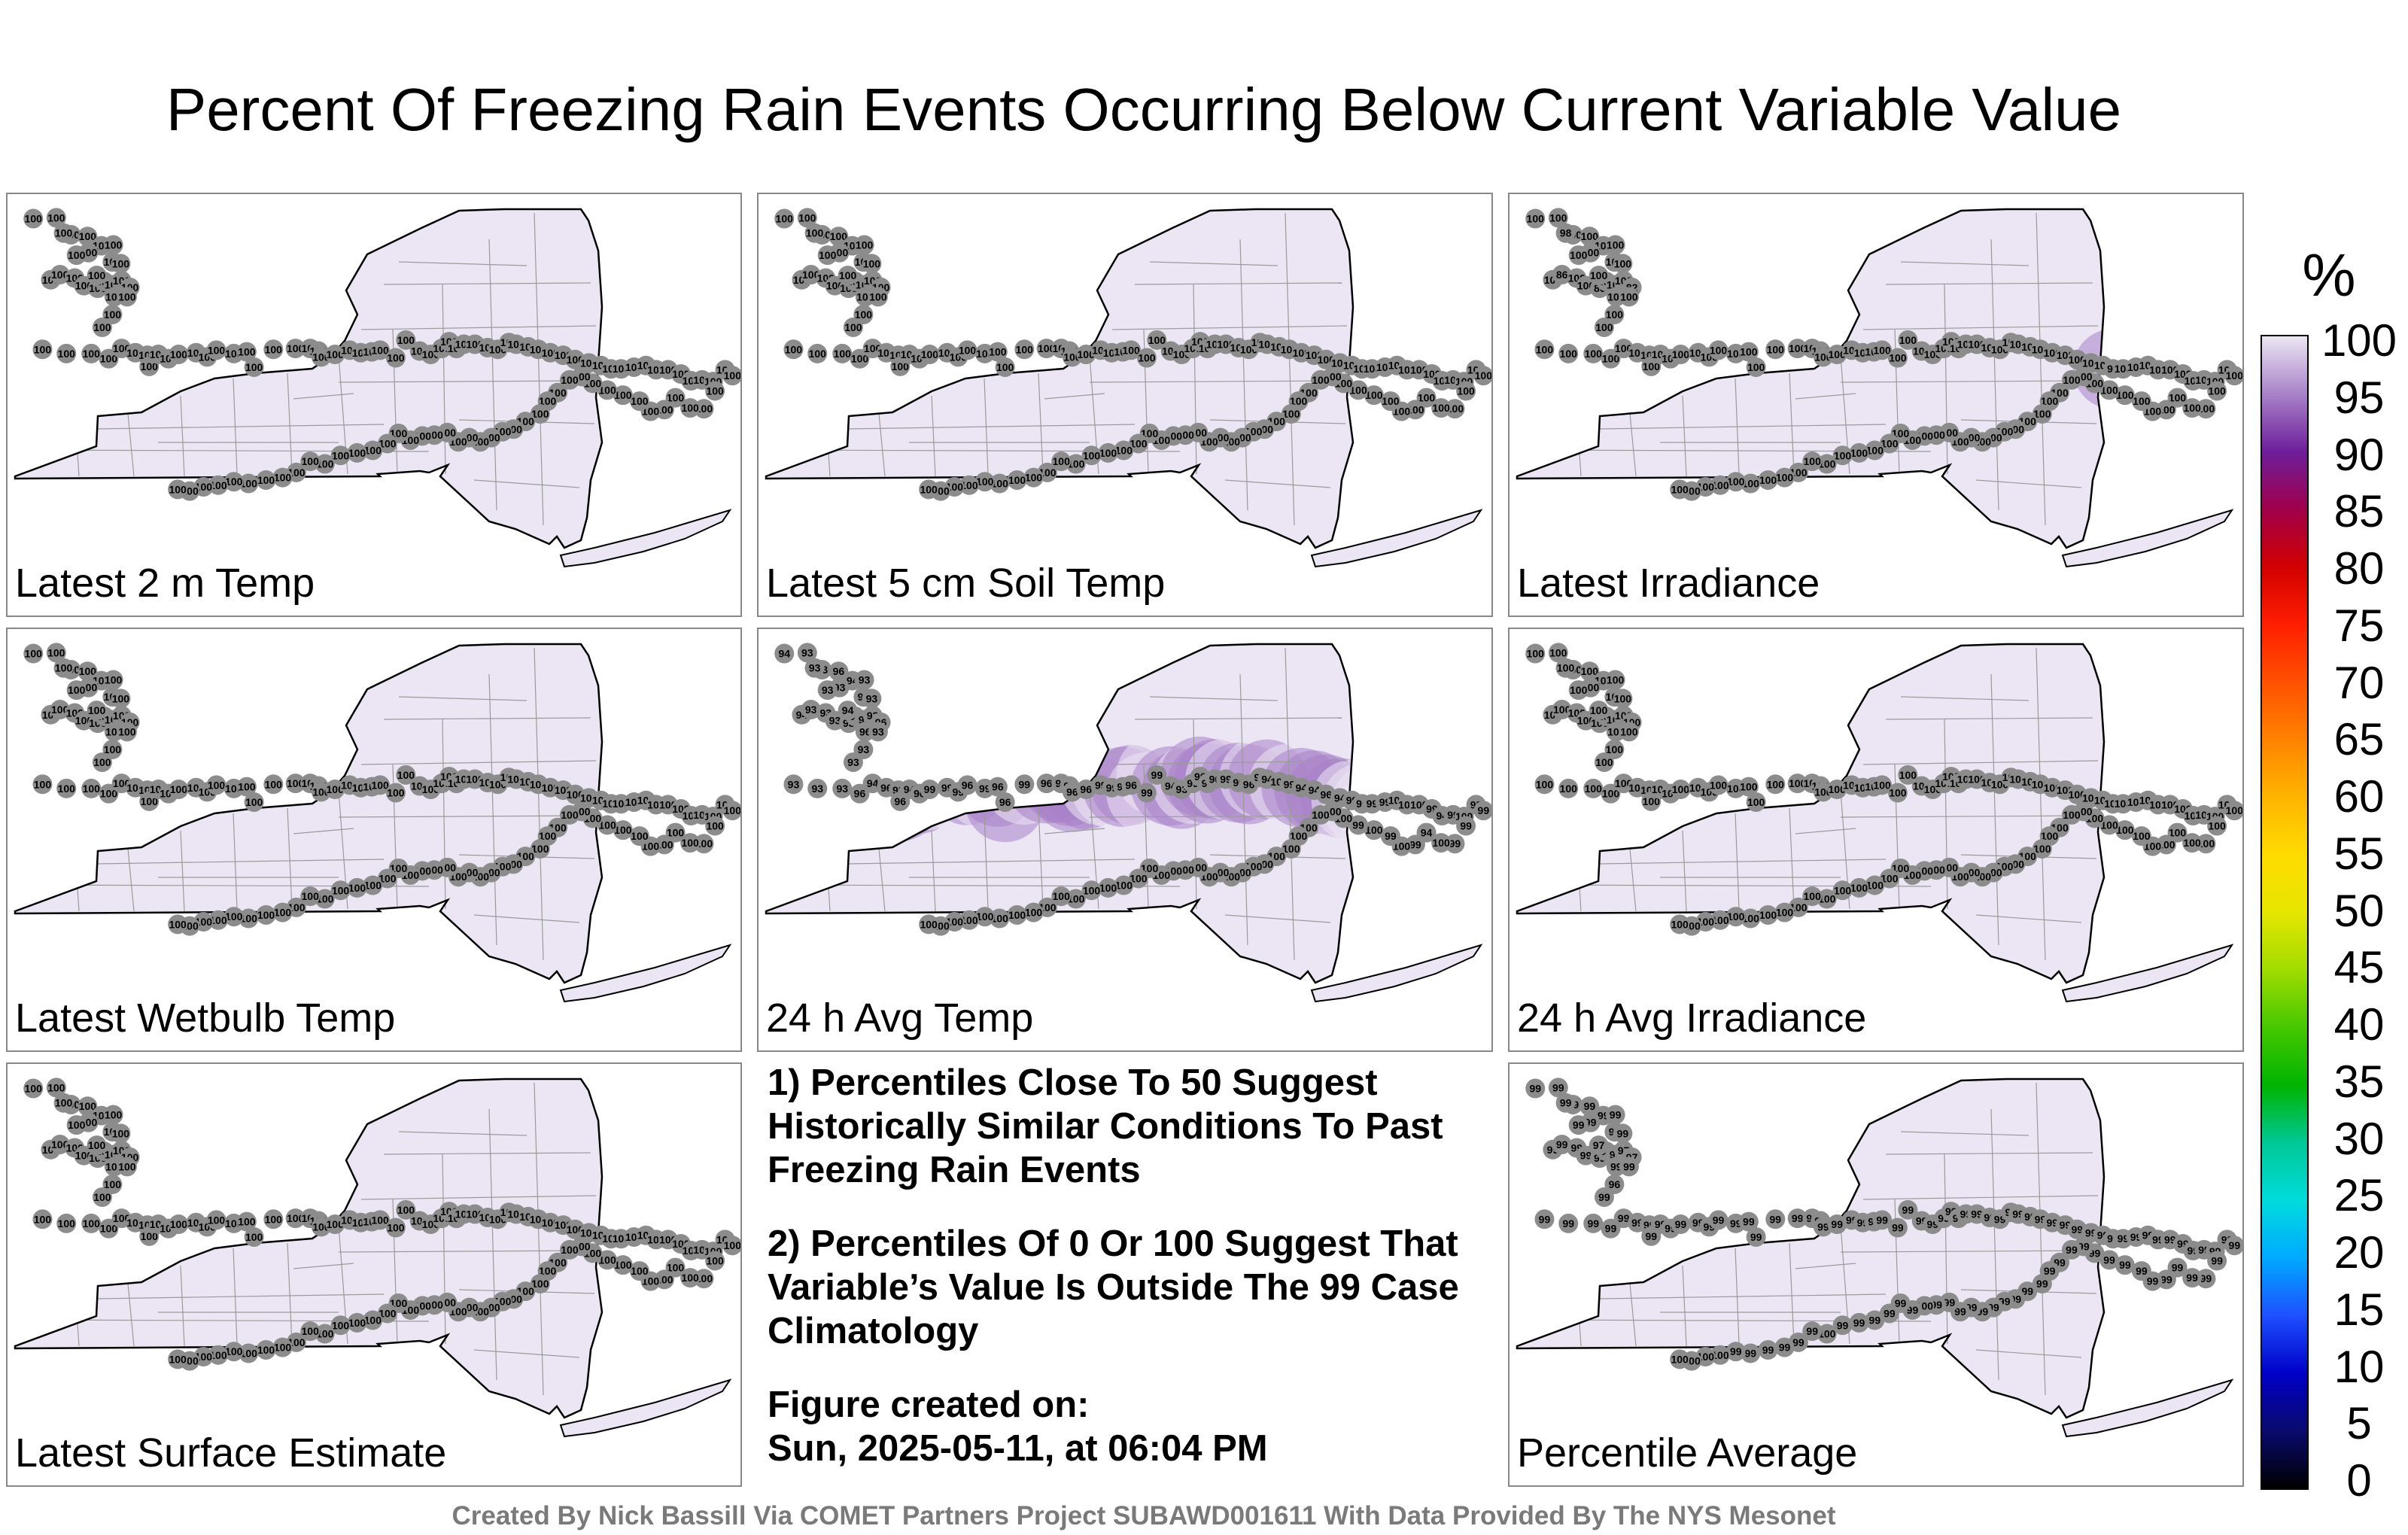 The width and height of the screenshot is (2408, 1535). What do you see at coordinates (2359, 454) in the screenshot?
I see `colorbar-tick: 90` at bounding box center [2359, 454].